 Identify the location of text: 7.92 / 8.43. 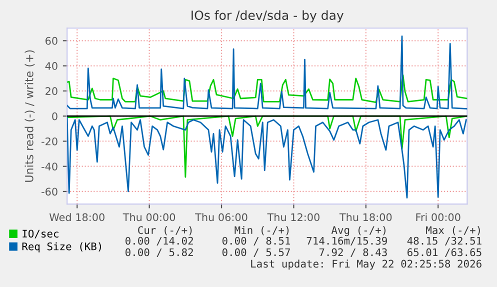
(353, 253).